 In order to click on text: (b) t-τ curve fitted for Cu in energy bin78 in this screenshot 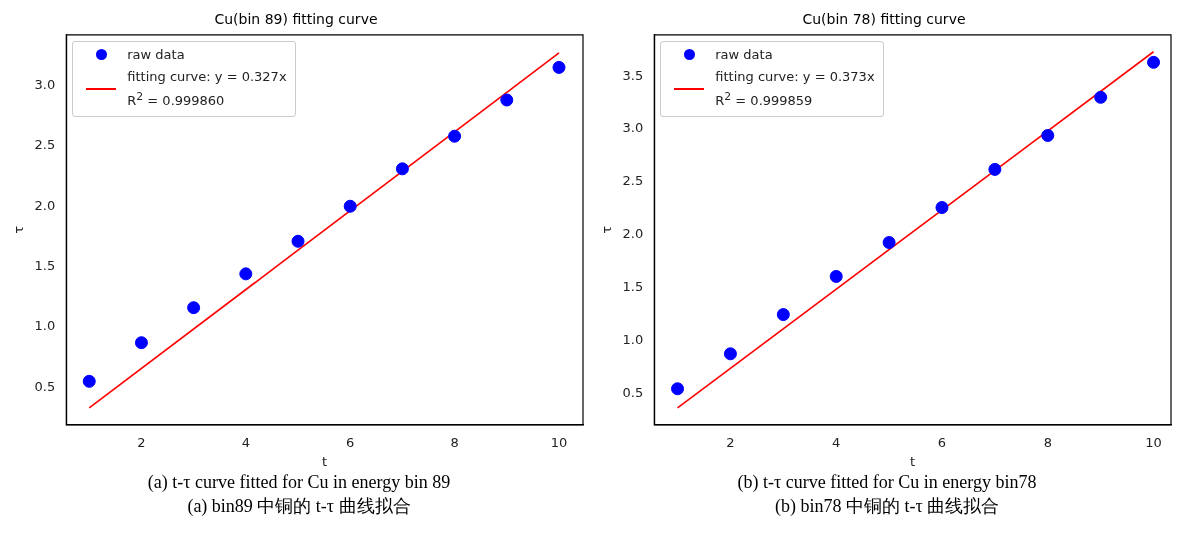, I will do `click(887, 482)`.